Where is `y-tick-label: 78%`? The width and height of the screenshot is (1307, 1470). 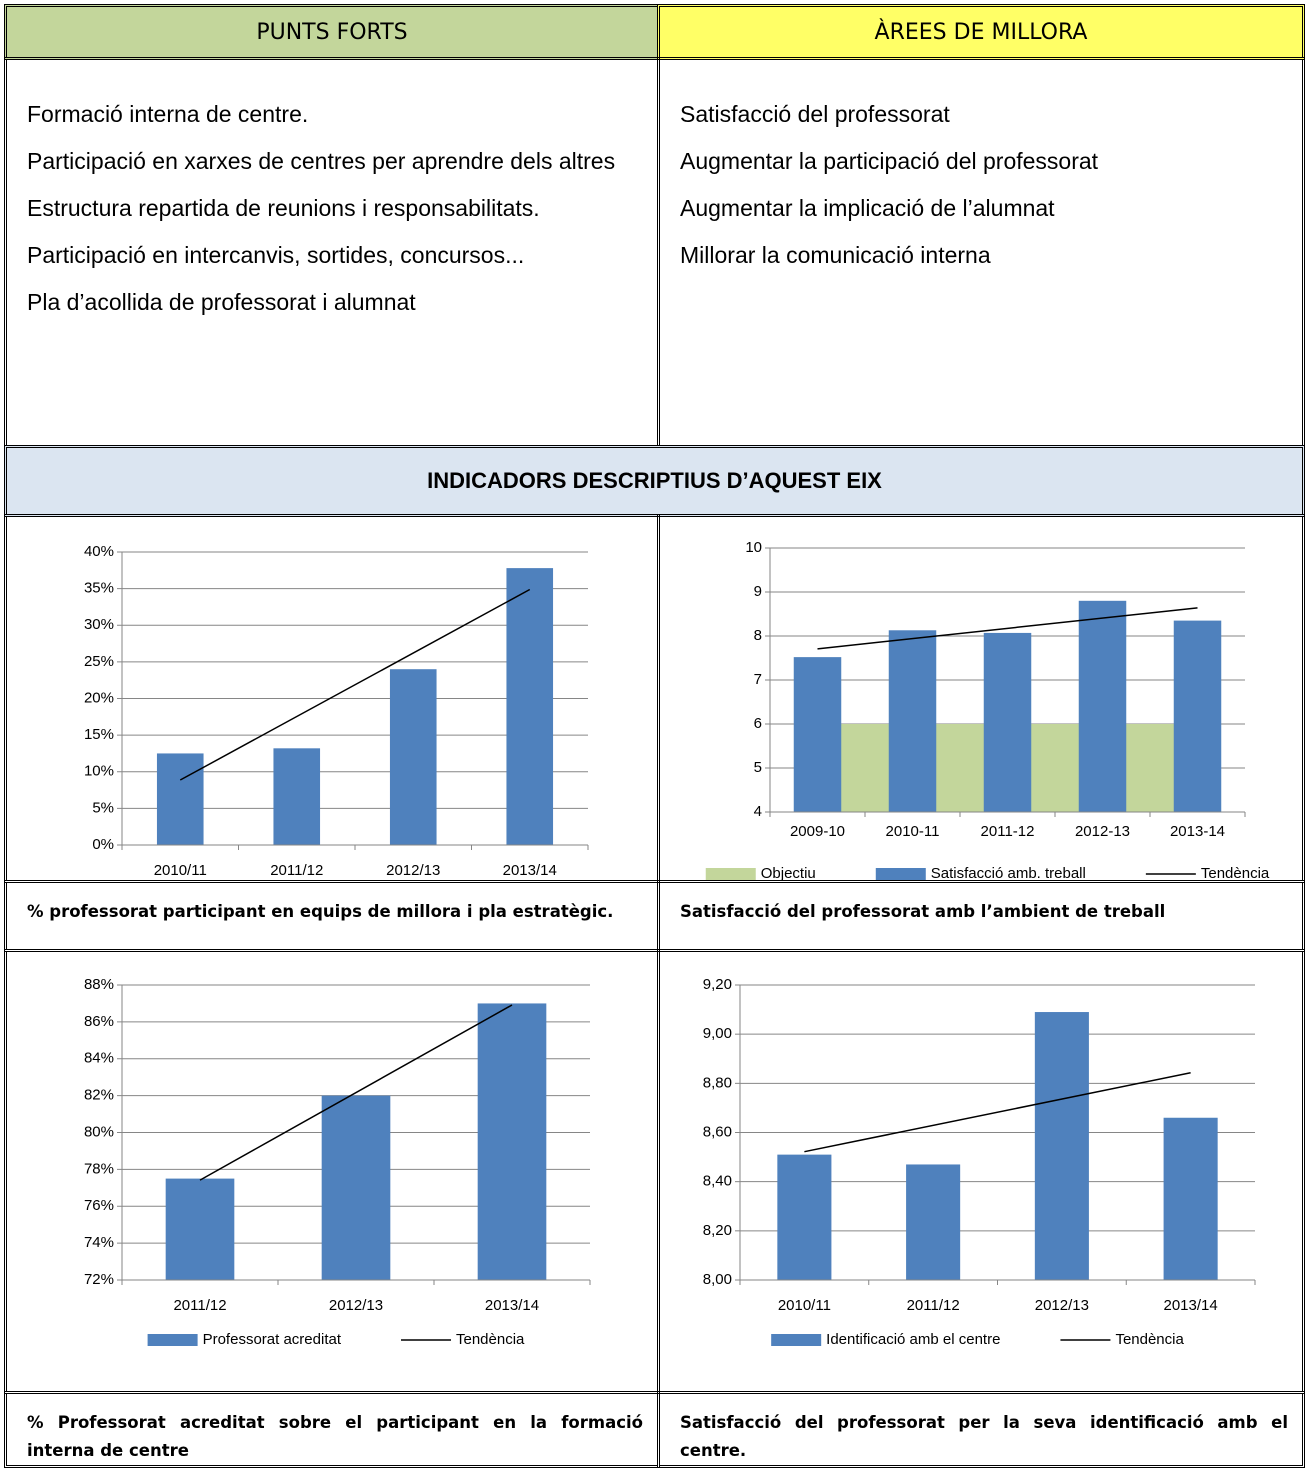
y-tick-label: 78% is located at coordinates (99, 1168).